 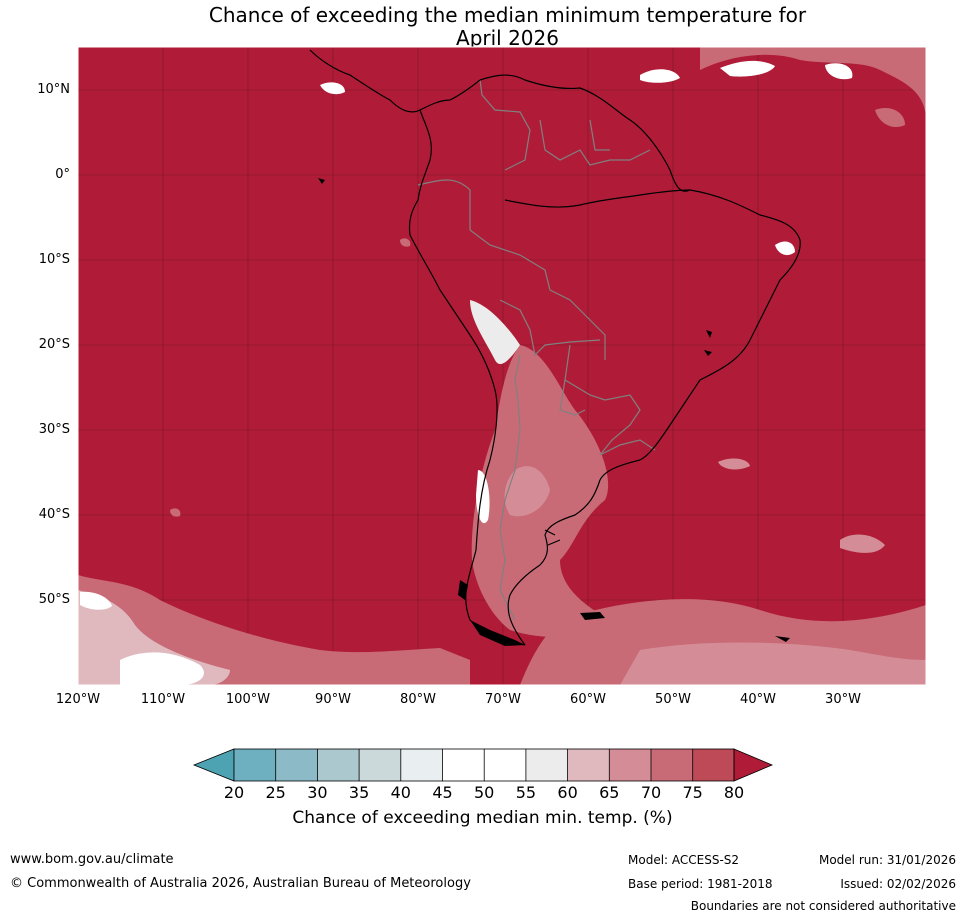 What do you see at coordinates (758, 699) in the screenshot?
I see `lon-label-40w: 40°W` at bounding box center [758, 699].